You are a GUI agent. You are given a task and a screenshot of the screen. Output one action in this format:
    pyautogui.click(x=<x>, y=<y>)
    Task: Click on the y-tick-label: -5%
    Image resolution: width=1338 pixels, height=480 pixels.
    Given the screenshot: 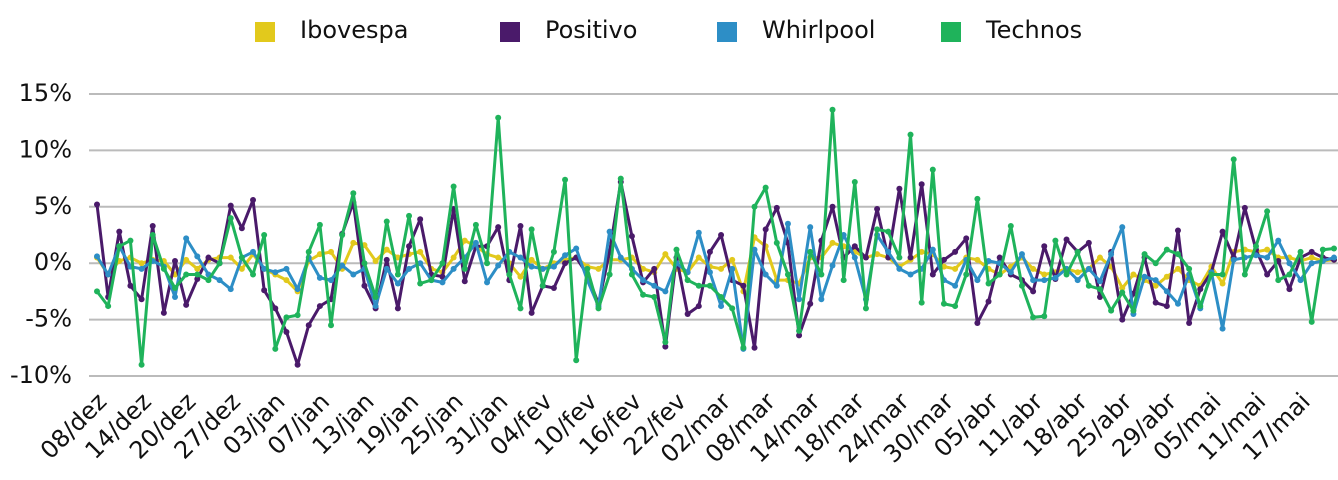 What is the action you would take?
    pyautogui.click(x=48, y=319)
    